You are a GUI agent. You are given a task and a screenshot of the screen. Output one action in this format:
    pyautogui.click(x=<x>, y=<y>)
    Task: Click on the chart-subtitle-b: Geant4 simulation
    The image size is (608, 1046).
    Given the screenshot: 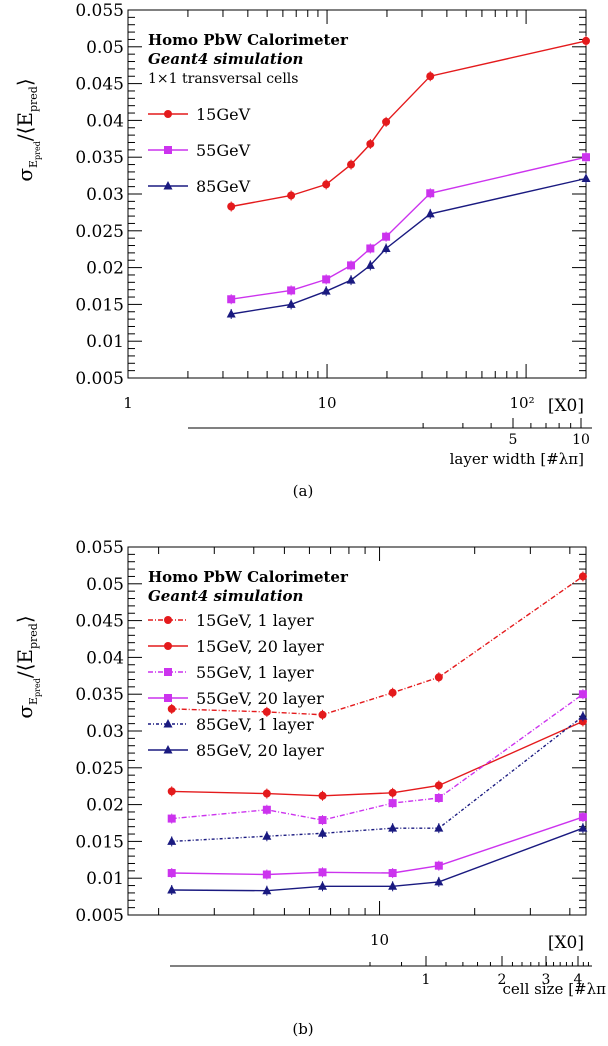 What is the action you would take?
    pyautogui.click(x=225, y=596)
    